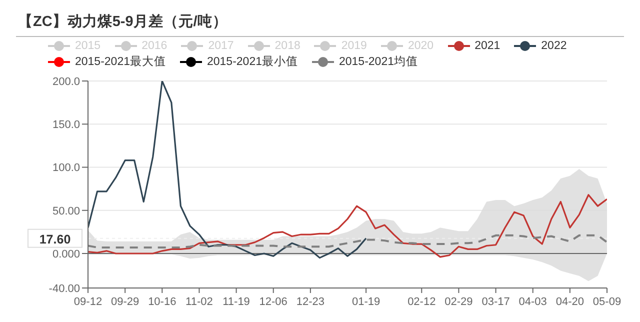 This screenshot has width=640, height=322. Describe the element at coordinates (422, 302) in the screenshot. I see `x-tick-label: 02-12` at that location.